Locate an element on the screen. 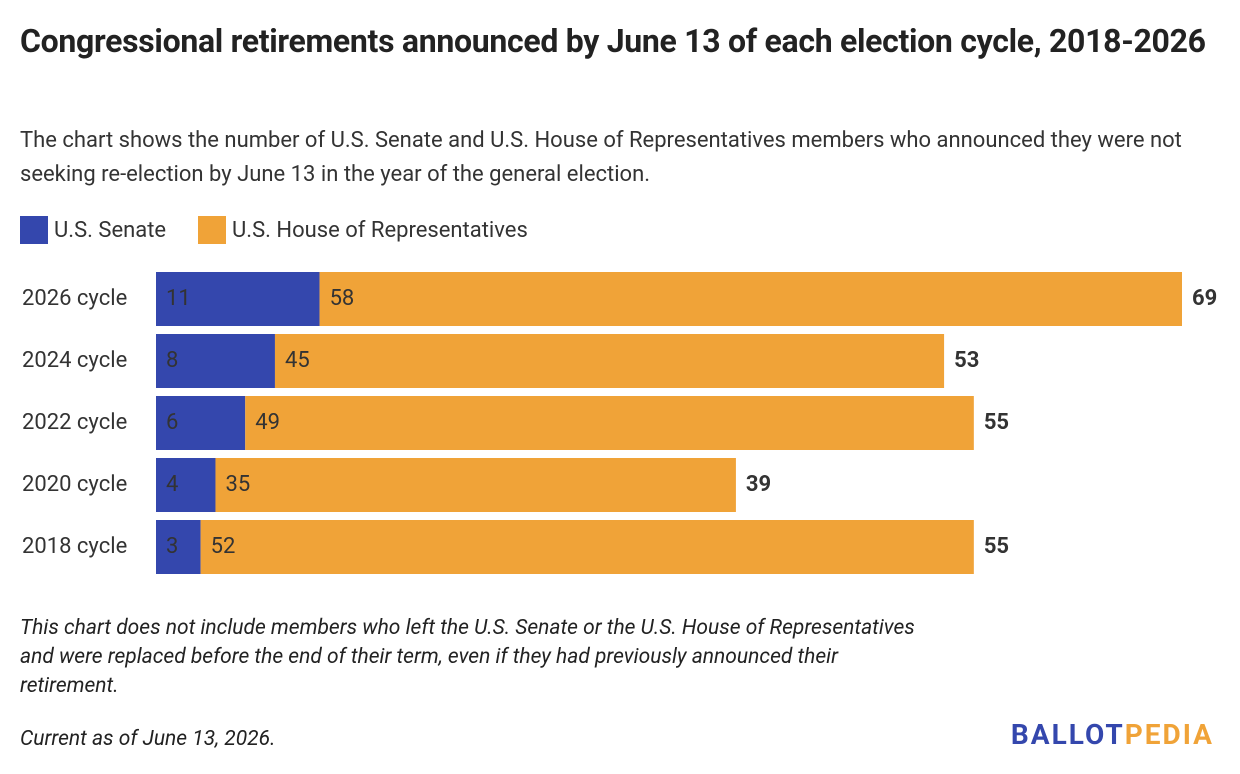 The image size is (1240, 774). y-tick-label: 2018 cycle is located at coordinates (74, 546).